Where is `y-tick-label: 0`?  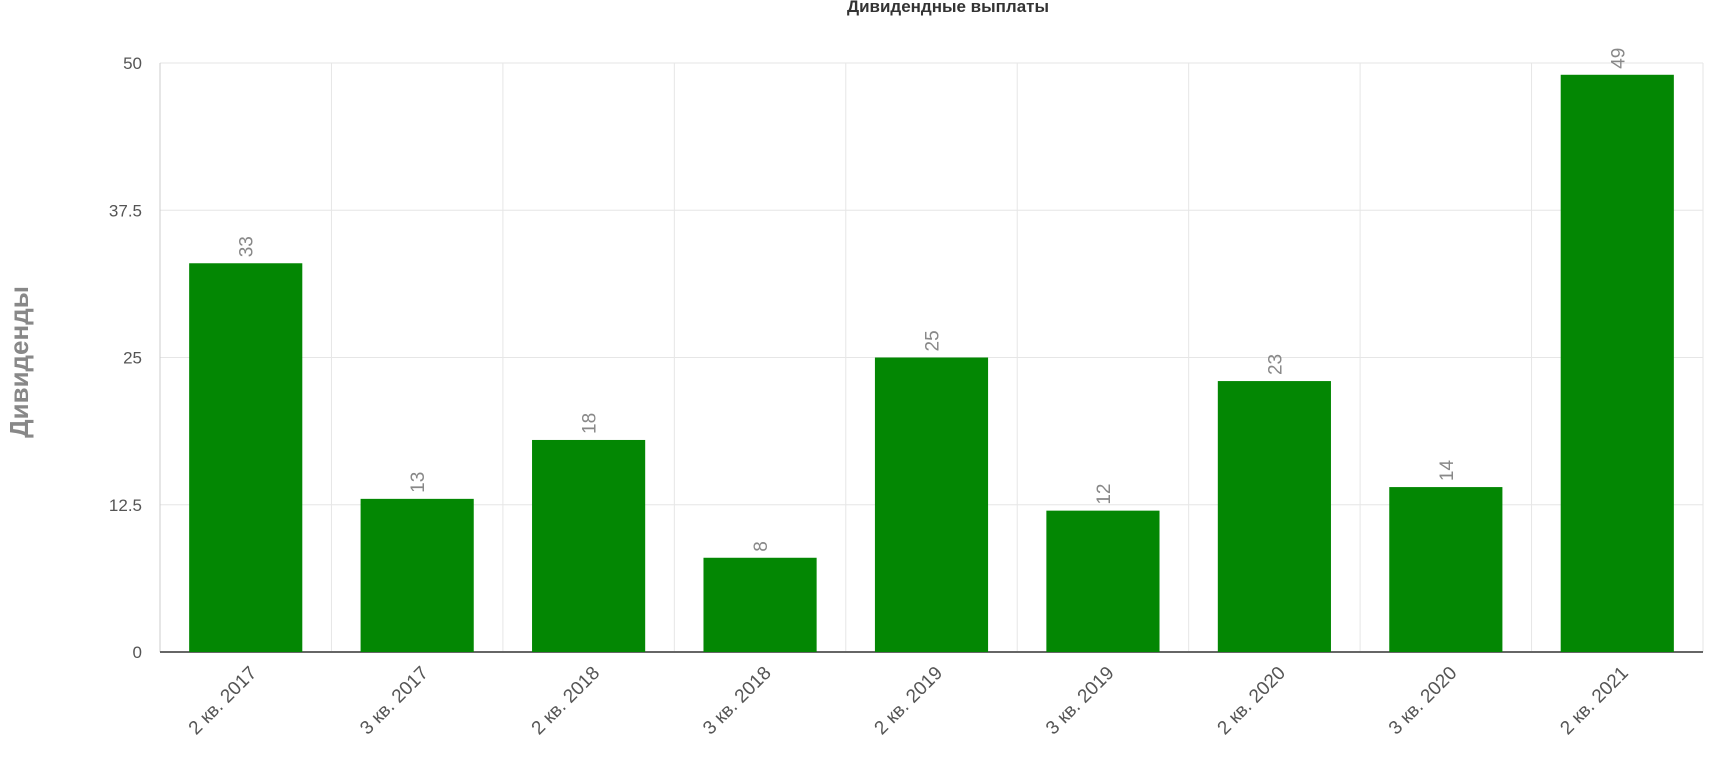
y-tick-label: 0 is located at coordinates (137, 652).